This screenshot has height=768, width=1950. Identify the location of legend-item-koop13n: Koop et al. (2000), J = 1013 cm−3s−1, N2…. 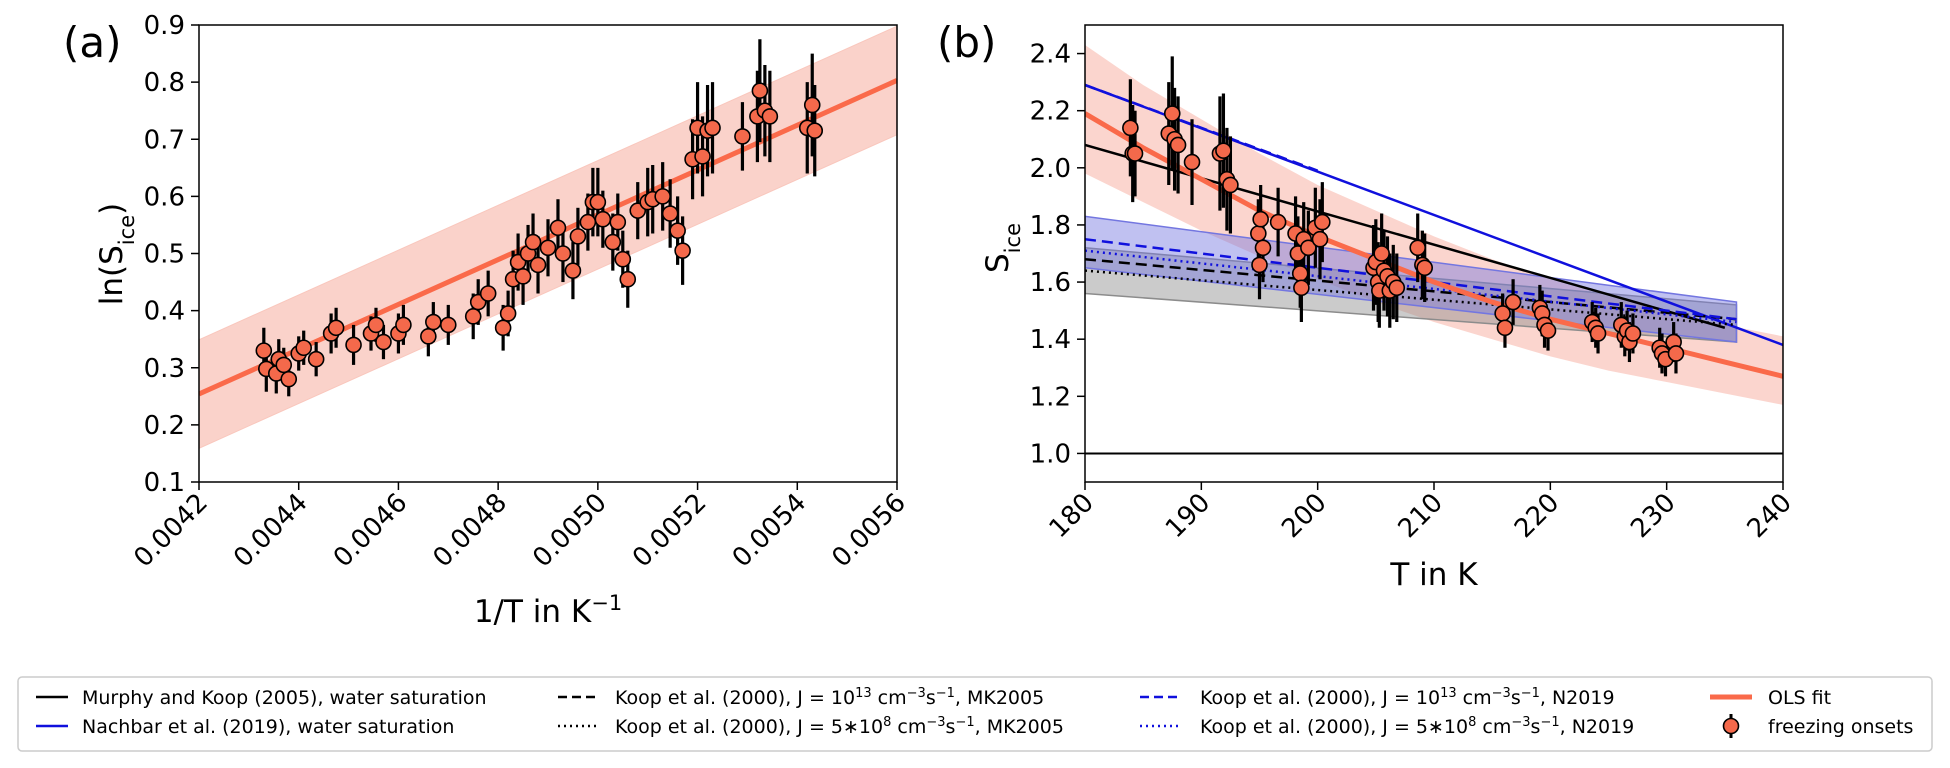
(1377, 697).